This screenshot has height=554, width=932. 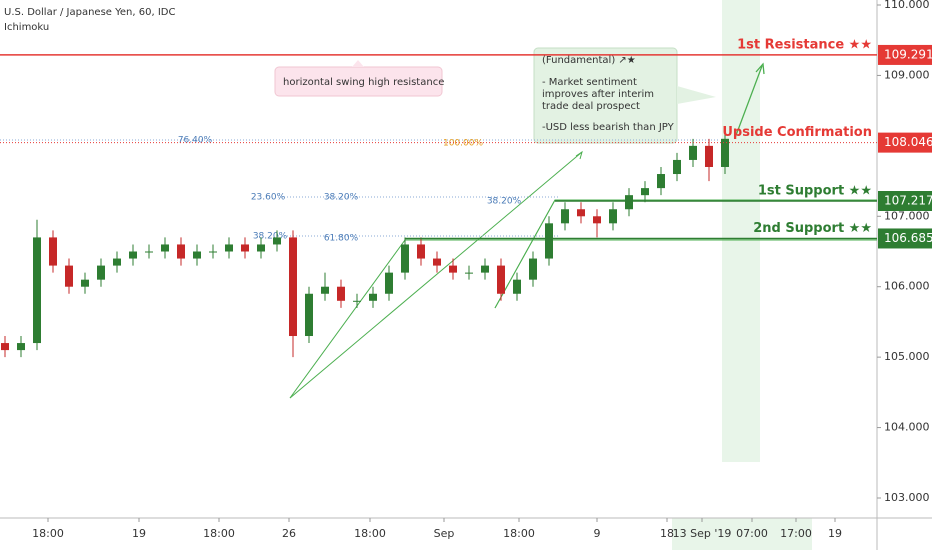 What do you see at coordinates (908, 201) in the screenshot?
I see `level-price: 107.217` at bounding box center [908, 201].